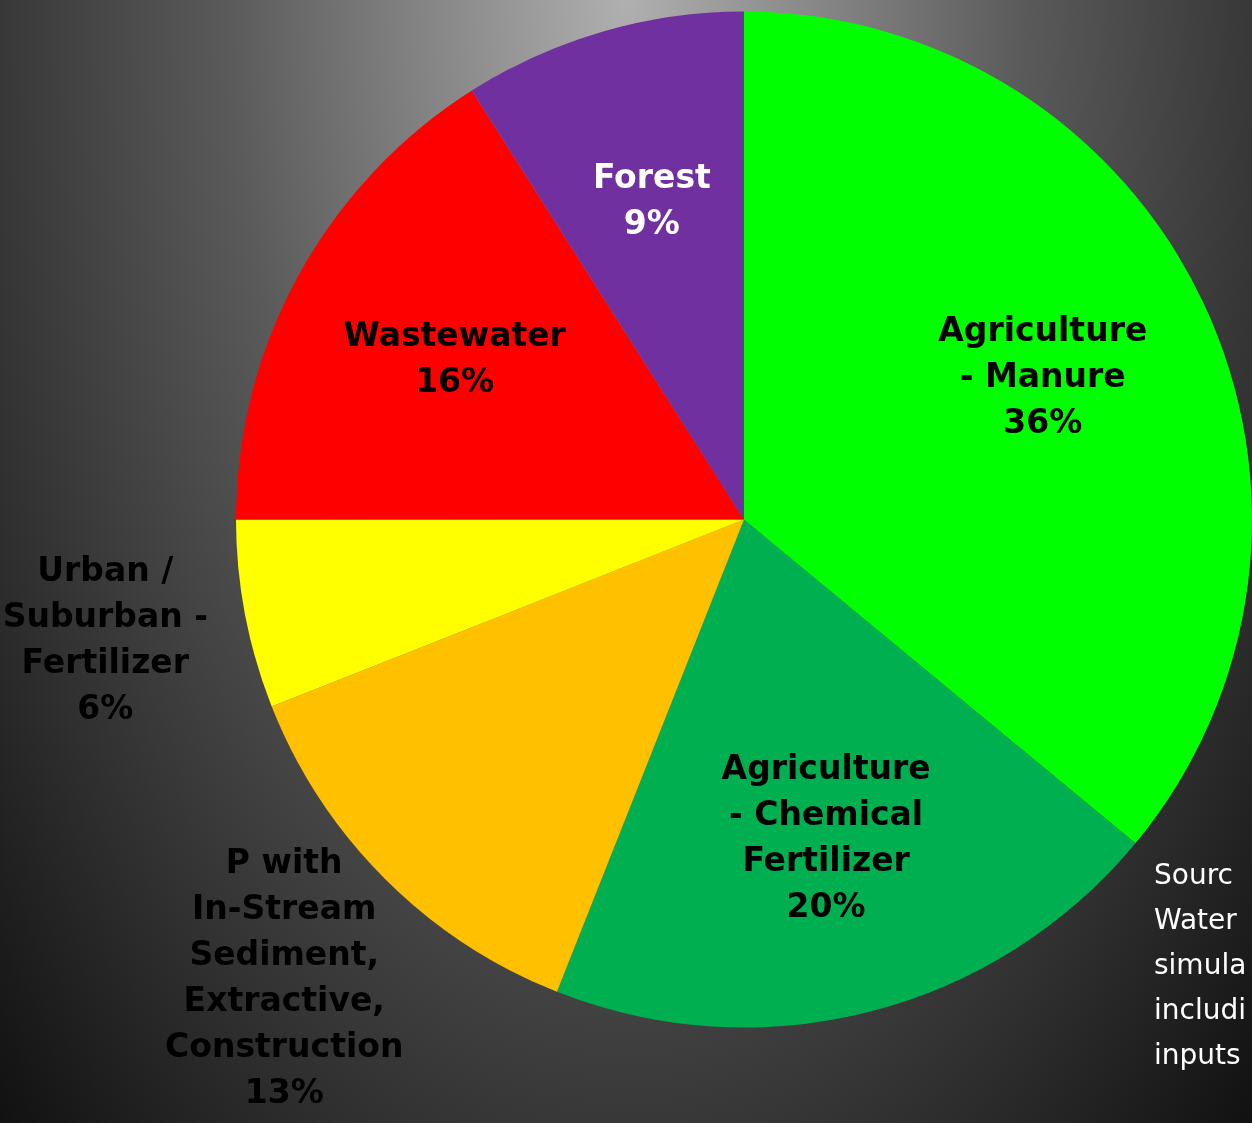  What do you see at coordinates (1043, 422) in the screenshot?
I see `data-label: 36%` at bounding box center [1043, 422].